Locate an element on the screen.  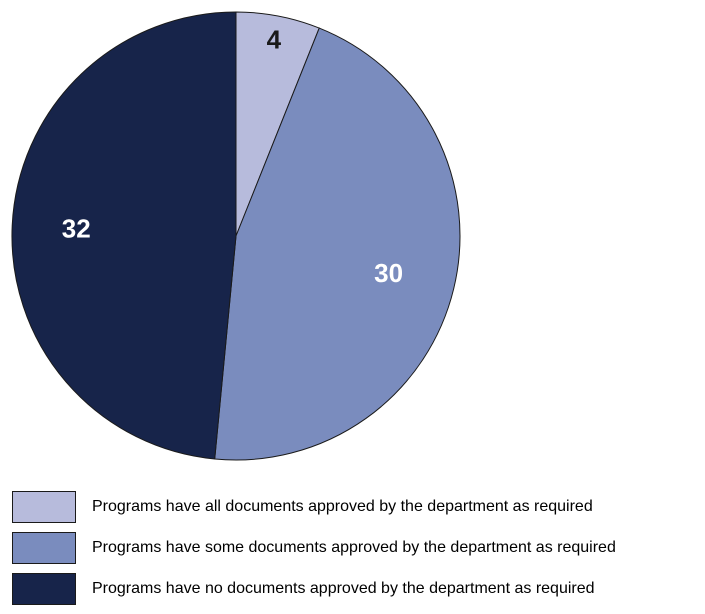
data-label-some-approved: 30 is located at coordinates (388, 273).